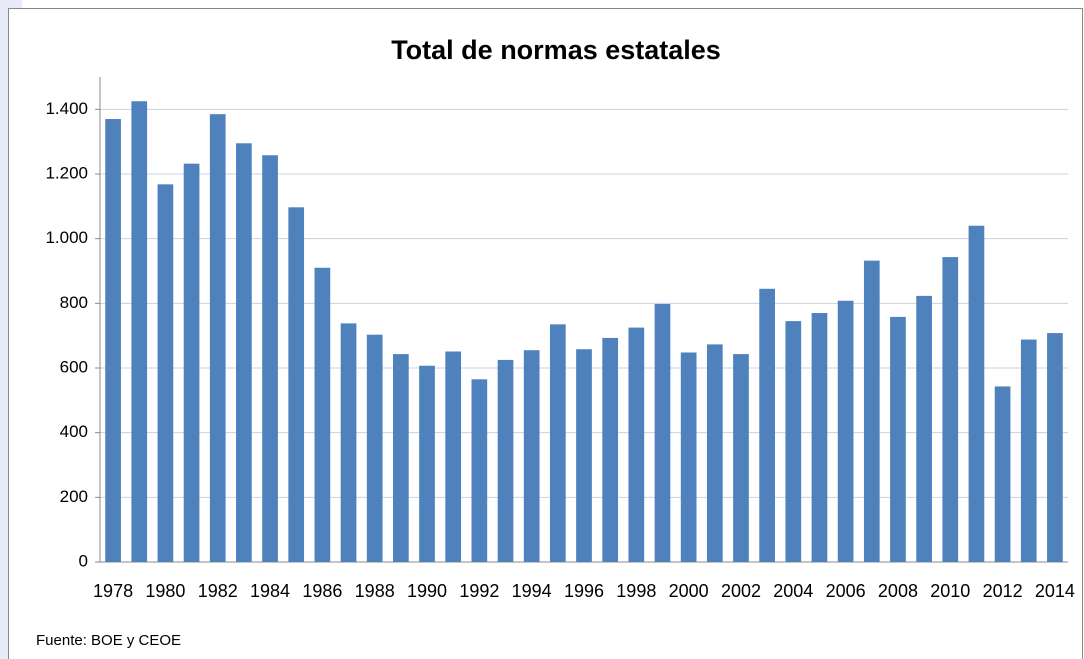  Describe the element at coordinates (741, 591) in the screenshot. I see `x-tick-label: 2002` at that location.